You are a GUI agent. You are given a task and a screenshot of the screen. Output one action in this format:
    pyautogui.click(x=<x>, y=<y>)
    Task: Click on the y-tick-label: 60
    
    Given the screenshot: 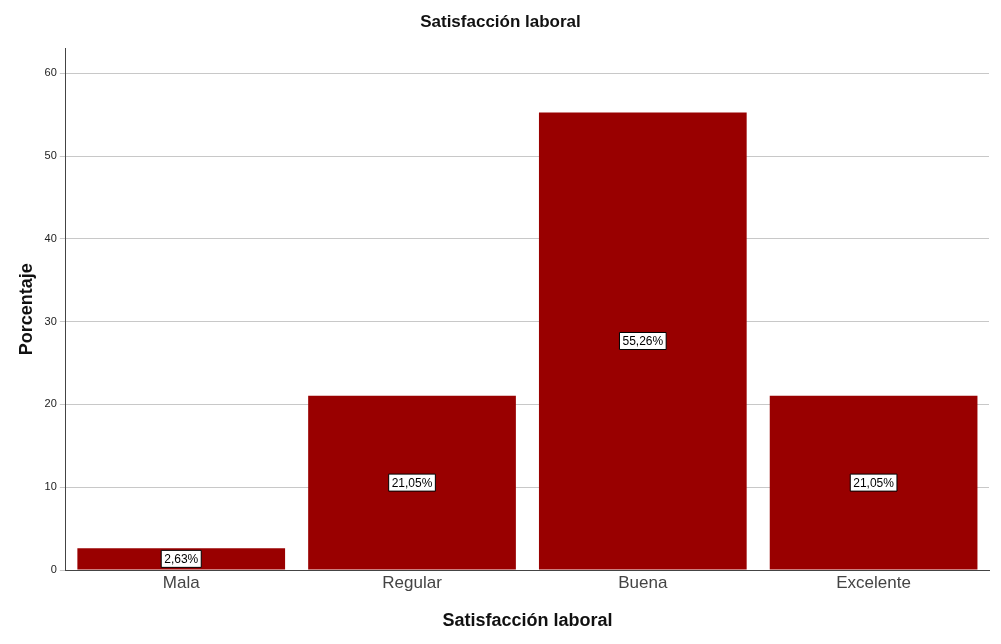 What is the action you would take?
    pyautogui.click(x=50, y=72)
    